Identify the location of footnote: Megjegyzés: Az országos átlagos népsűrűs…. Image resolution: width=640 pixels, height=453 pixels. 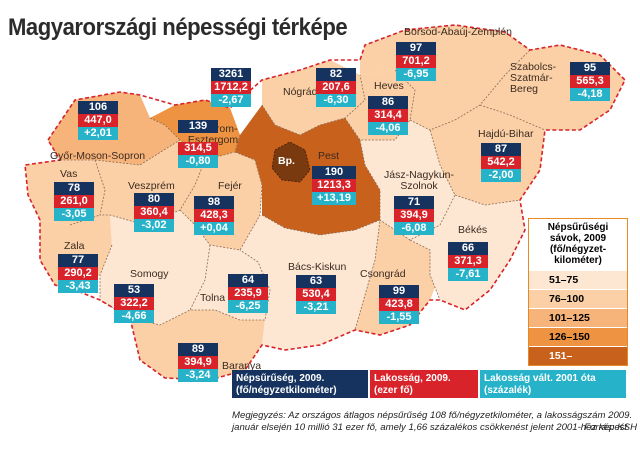
(434, 421).